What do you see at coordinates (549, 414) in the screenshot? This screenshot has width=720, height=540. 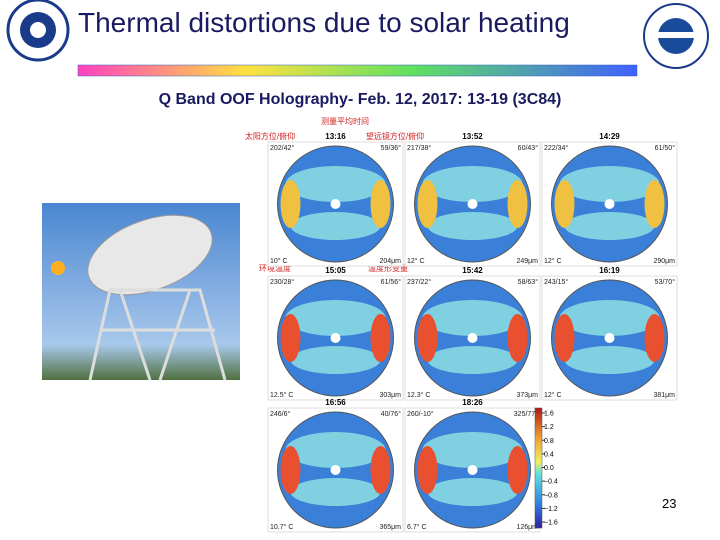 I see `colorbar-label: 1.6` at bounding box center [549, 414].